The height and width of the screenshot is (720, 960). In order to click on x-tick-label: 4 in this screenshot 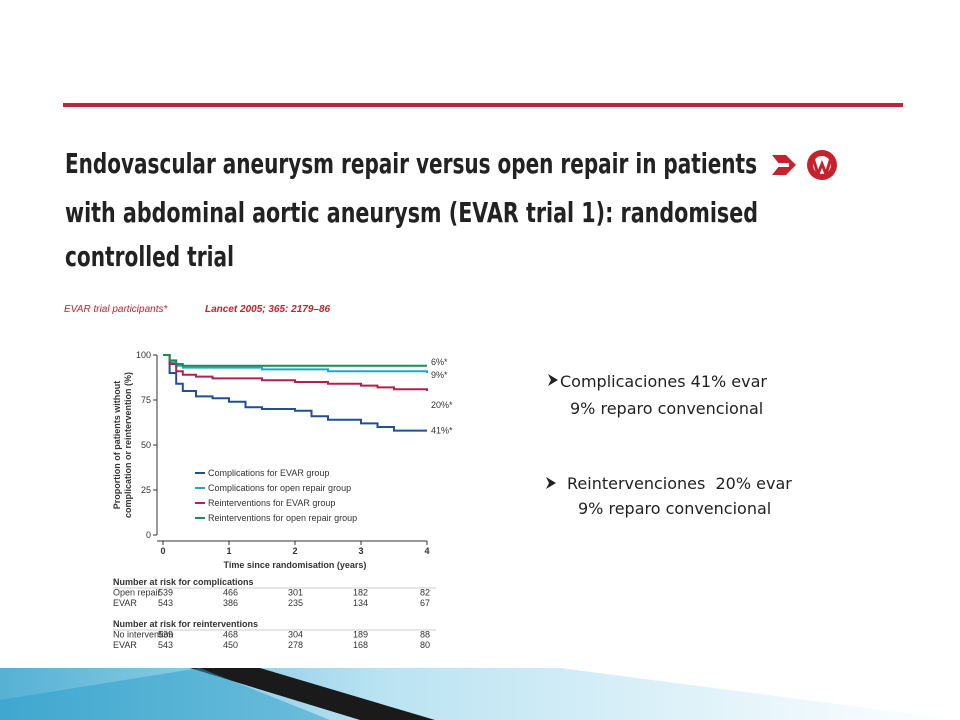, I will do `click(426, 551)`.